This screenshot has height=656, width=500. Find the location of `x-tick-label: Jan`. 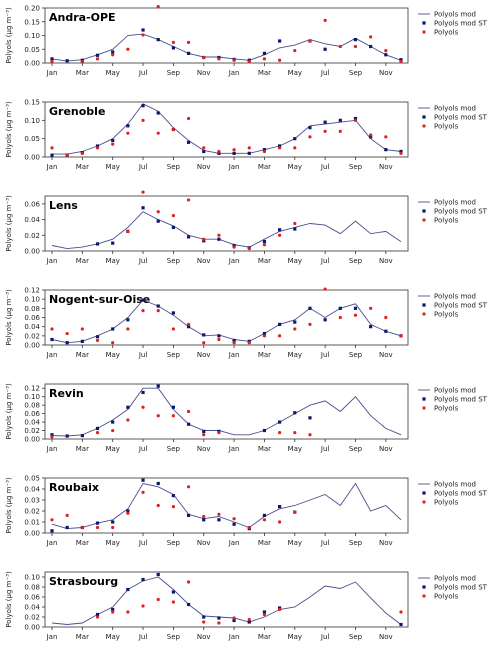

x-tick-label: Jan is located at coordinates (234, 73).